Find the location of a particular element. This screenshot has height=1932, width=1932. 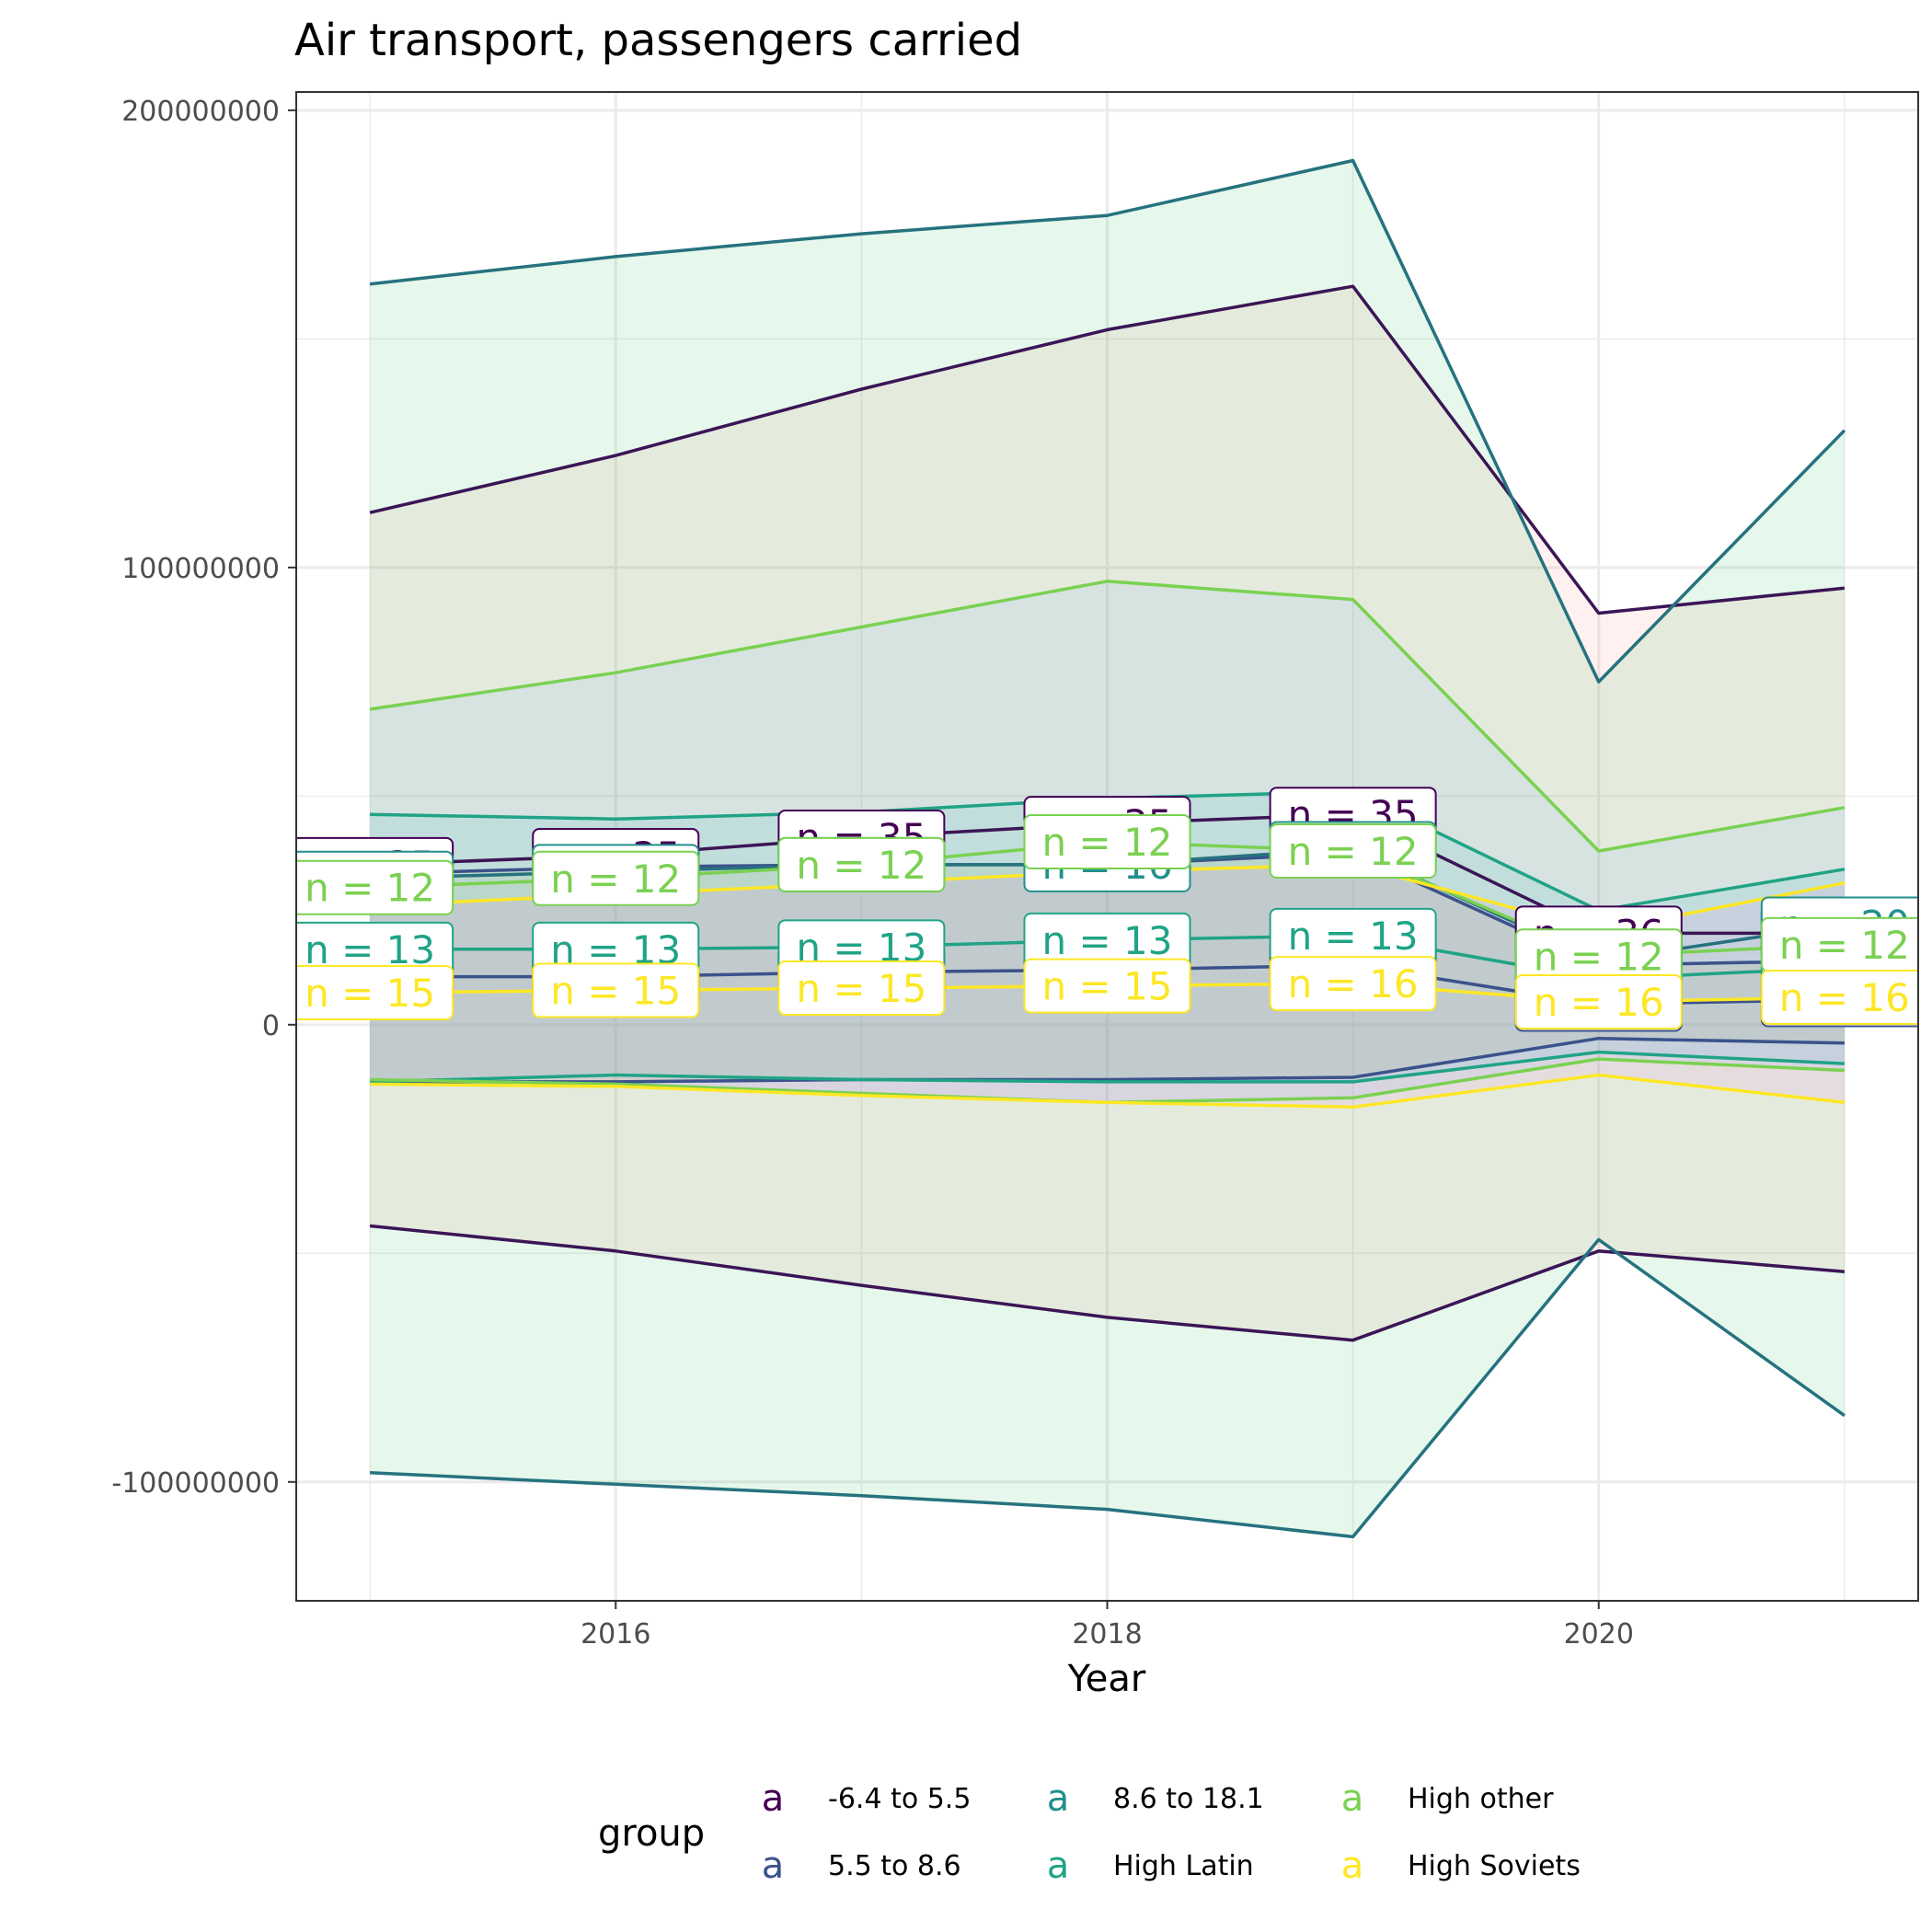

legend-label: High other is located at coordinates (1481, 1799).